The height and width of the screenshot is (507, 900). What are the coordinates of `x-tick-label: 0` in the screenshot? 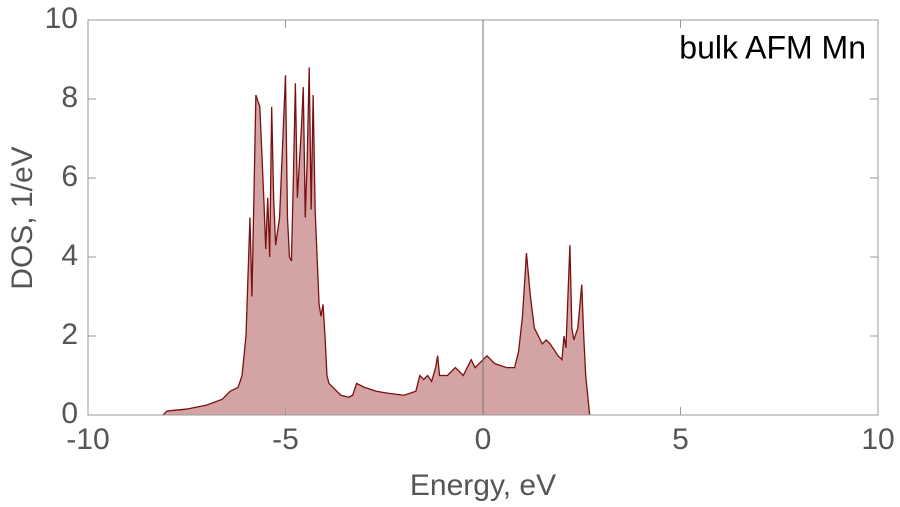 It's located at (483, 439).